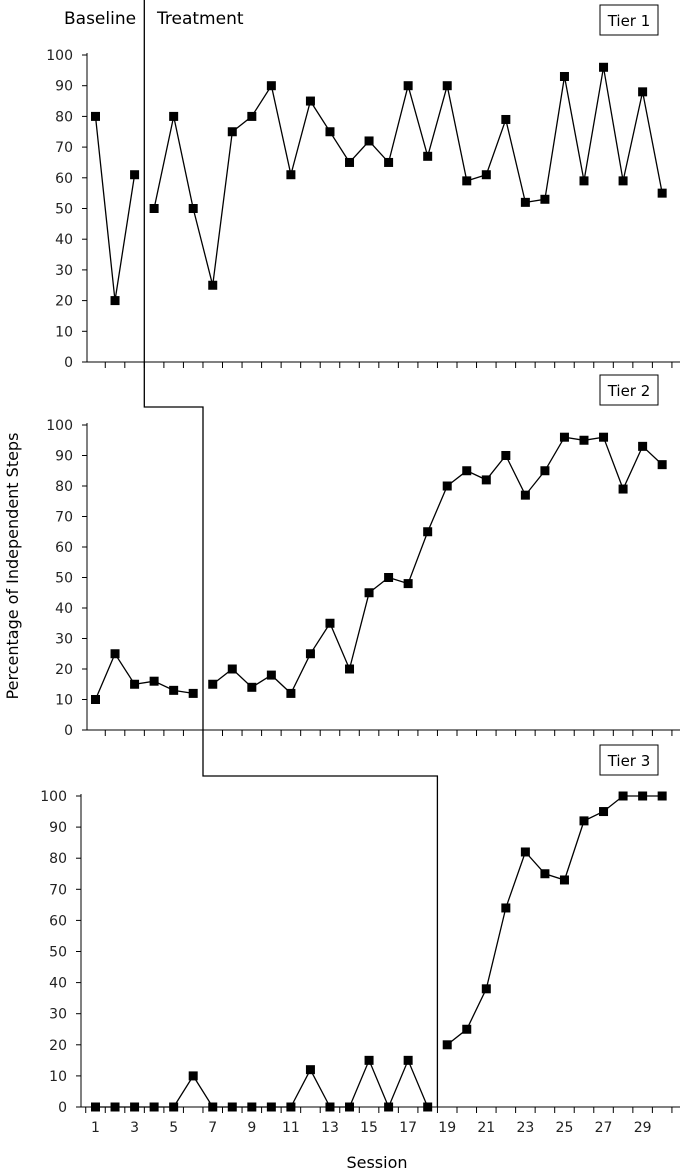  Describe the element at coordinates (251, 1128) in the screenshot. I see `x-tick-label: 9` at that location.